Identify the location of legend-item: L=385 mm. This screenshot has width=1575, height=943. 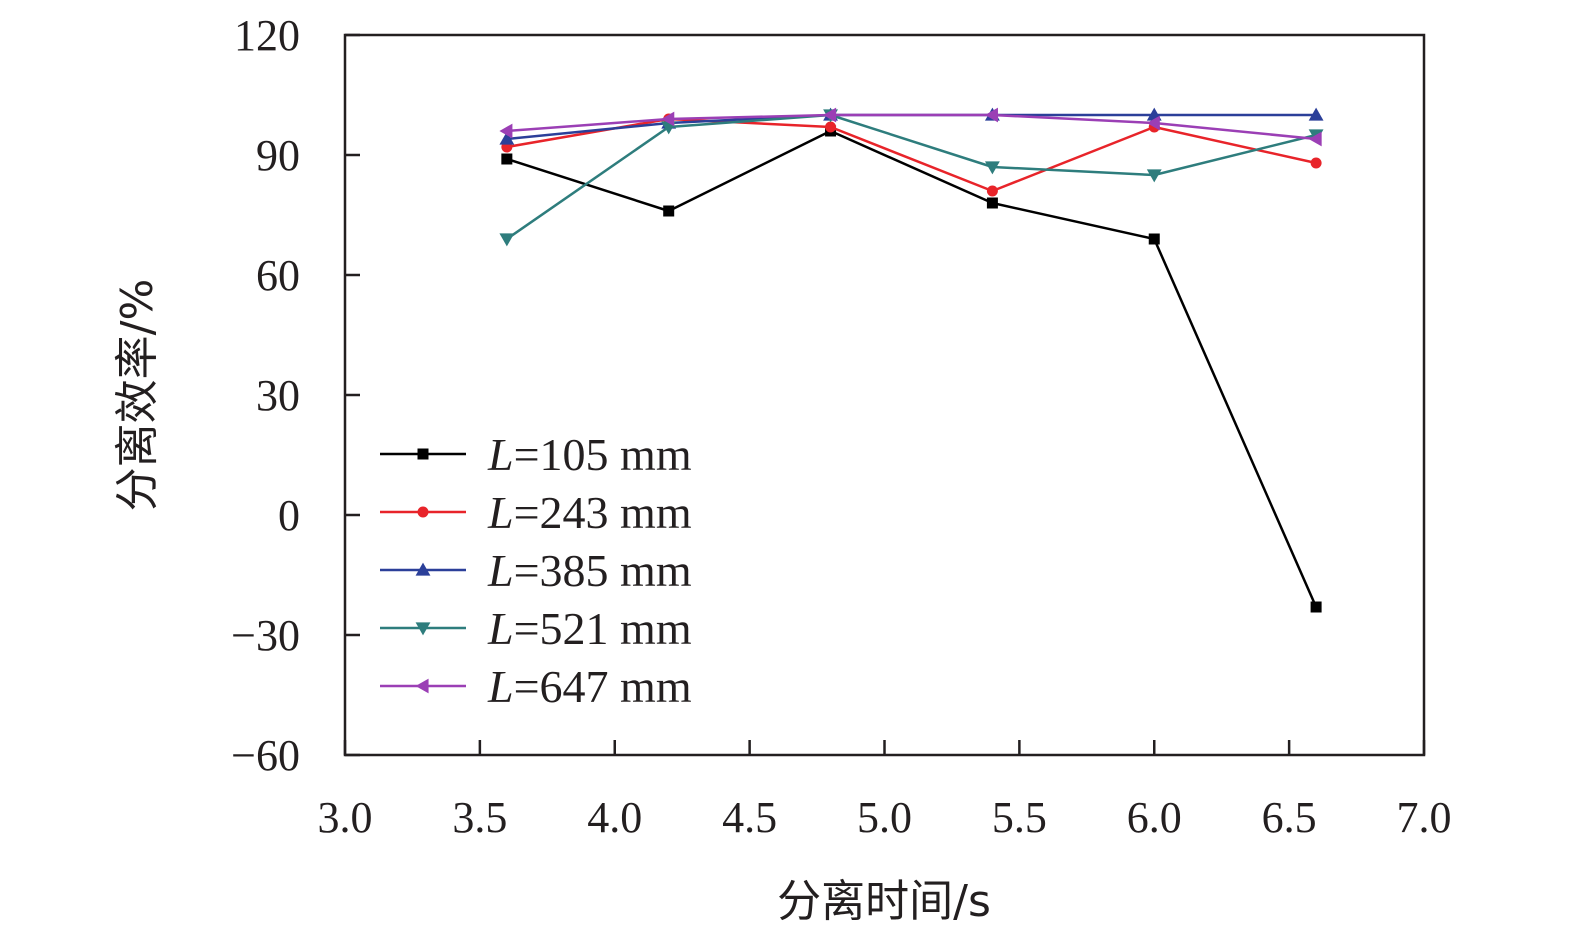
(536, 570).